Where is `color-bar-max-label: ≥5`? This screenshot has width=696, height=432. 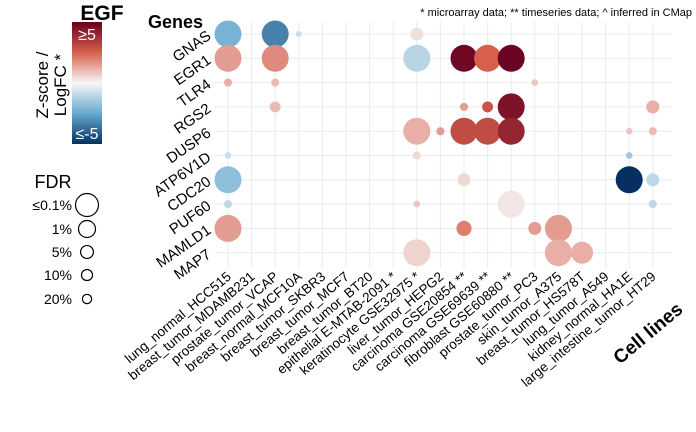 color-bar-max-label: ≥5 is located at coordinates (87, 35).